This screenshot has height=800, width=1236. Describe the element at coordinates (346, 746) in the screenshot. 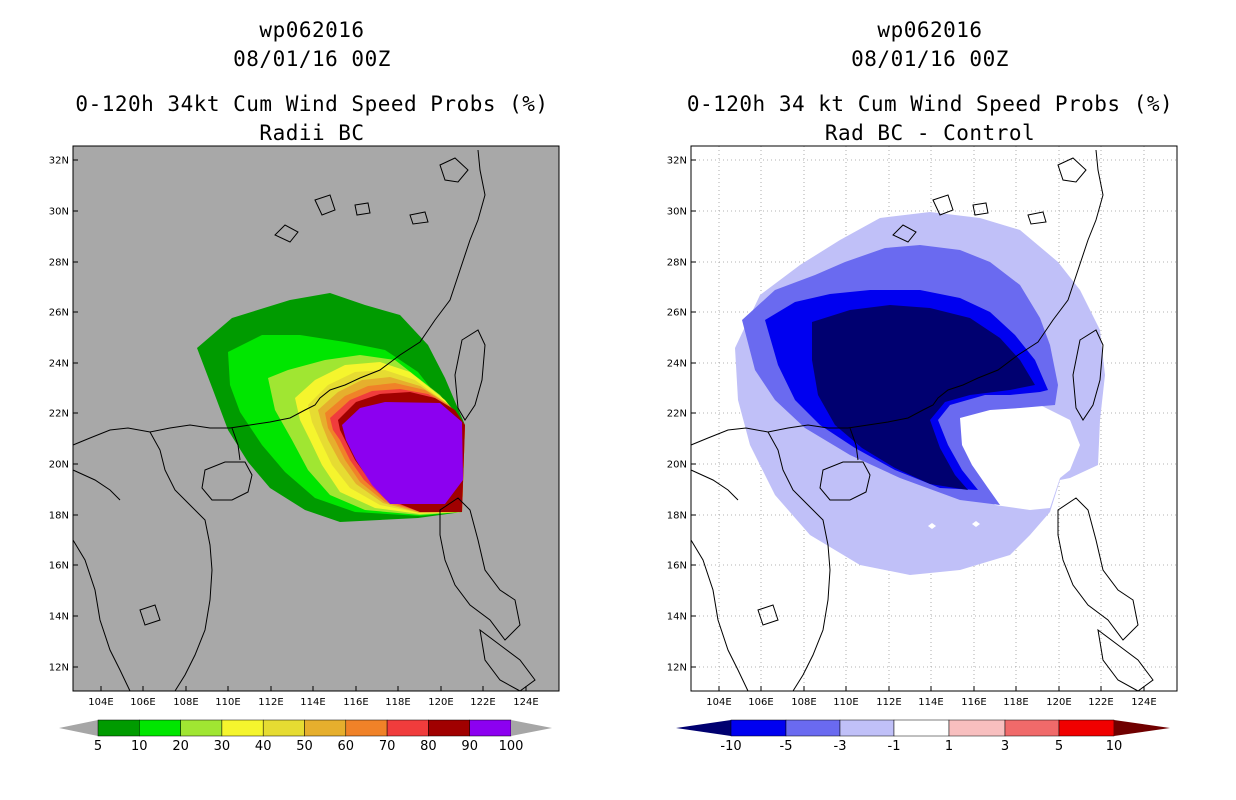

I see `colorbar-label: 60` at that location.